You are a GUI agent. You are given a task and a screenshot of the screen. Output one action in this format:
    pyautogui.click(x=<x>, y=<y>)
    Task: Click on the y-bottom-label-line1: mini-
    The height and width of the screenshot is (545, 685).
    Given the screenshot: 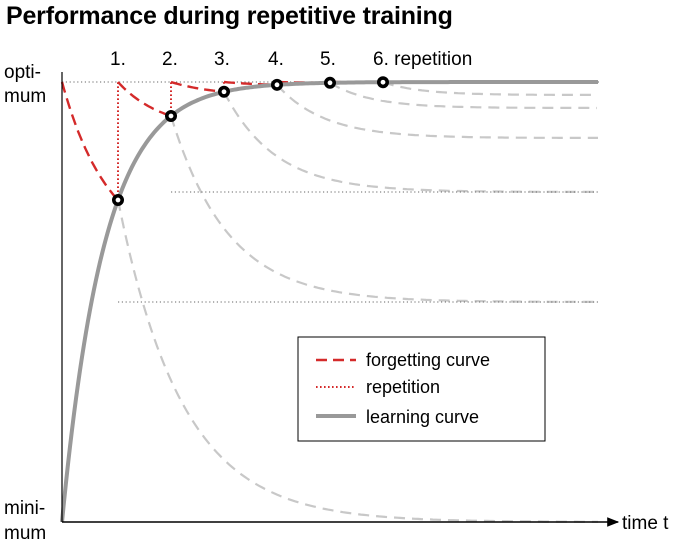 What is the action you would take?
    pyautogui.click(x=24, y=508)
    